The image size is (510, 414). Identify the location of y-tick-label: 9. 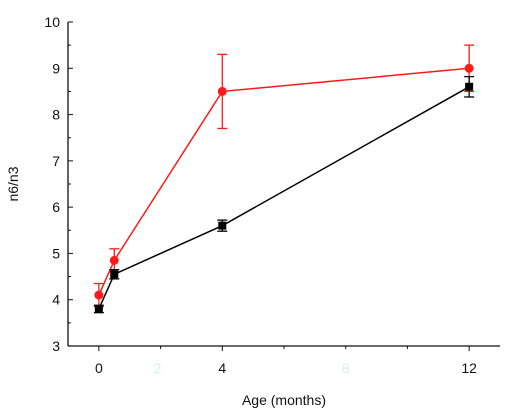
(56, 68).